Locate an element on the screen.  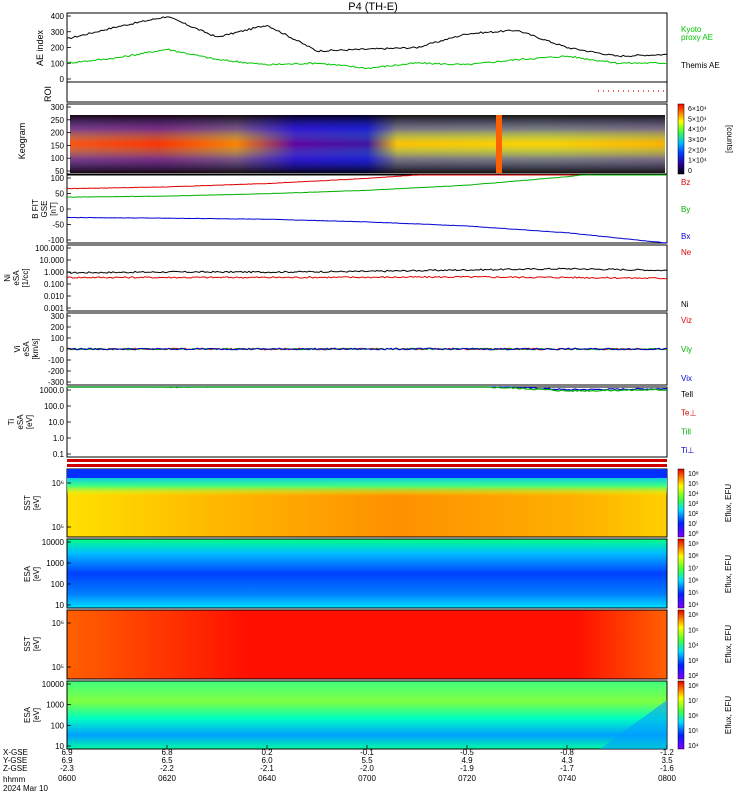
sst-e-top-band is located at coordinates (367, 473).